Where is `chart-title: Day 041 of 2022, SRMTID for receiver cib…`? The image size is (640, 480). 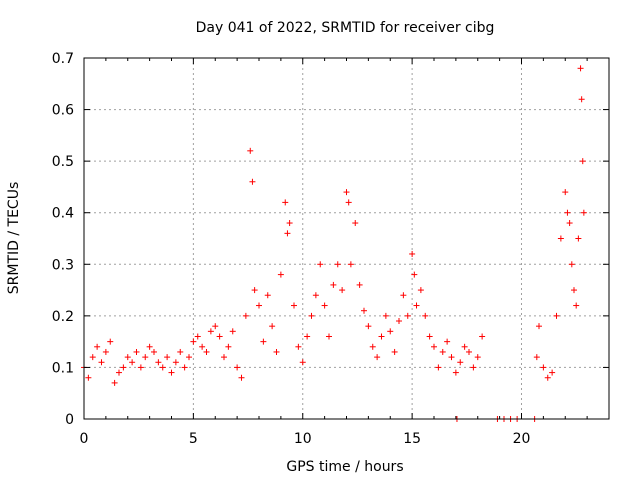
chart-title: Day 041 of 2022, SRMTID for receiver cib… is located at coordinates (345, 28).